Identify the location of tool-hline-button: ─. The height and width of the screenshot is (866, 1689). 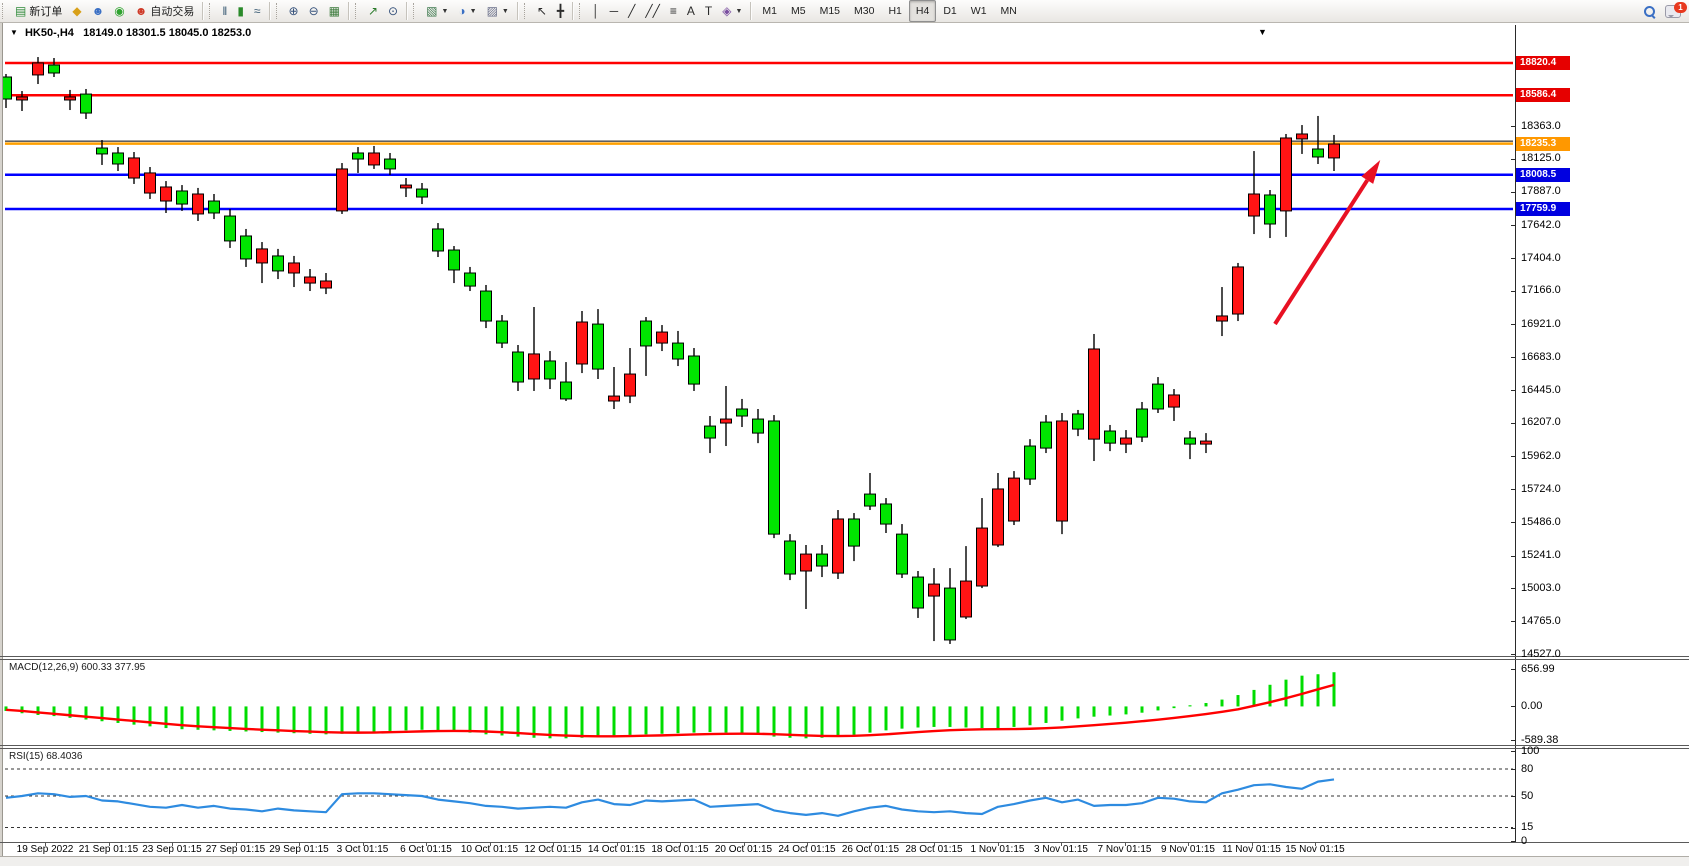
(614, 11).